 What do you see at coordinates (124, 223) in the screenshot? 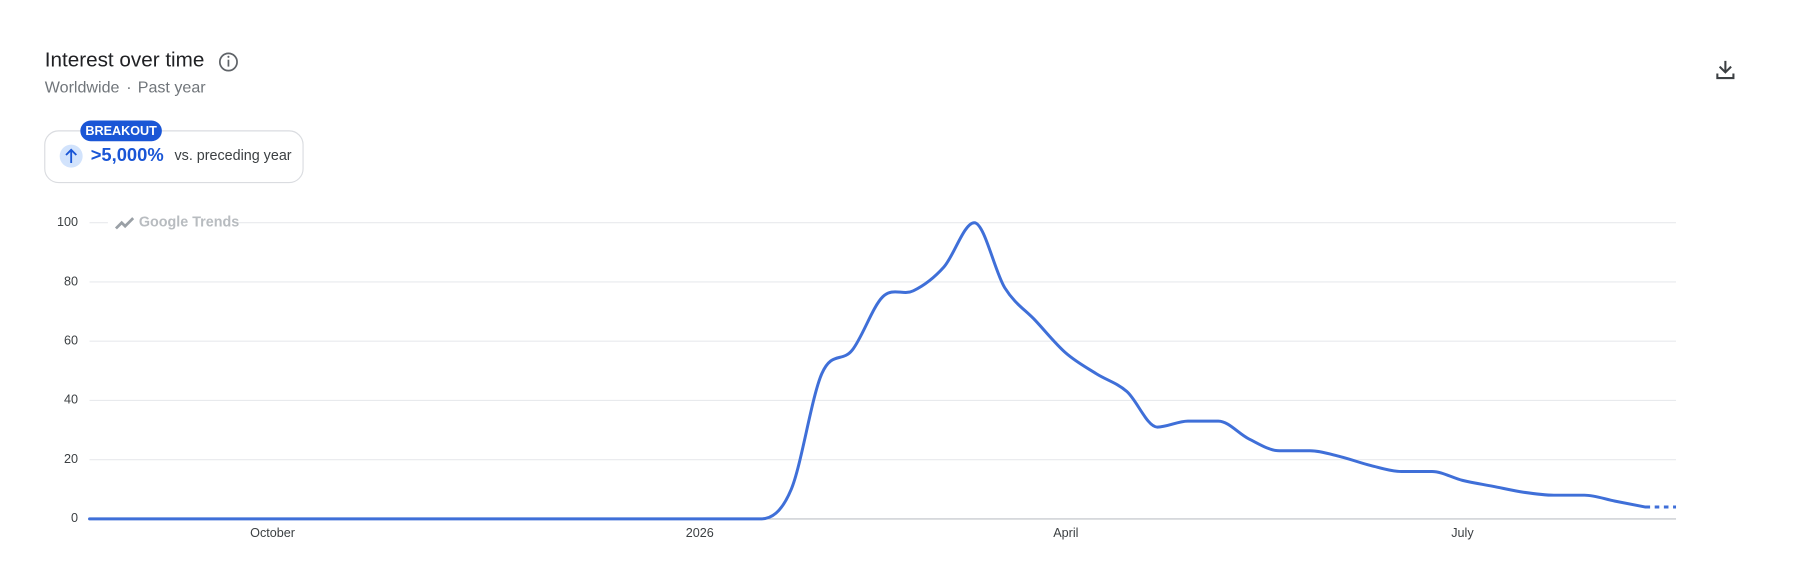
I see `watermark-icon` at bounding box center [124, 223].